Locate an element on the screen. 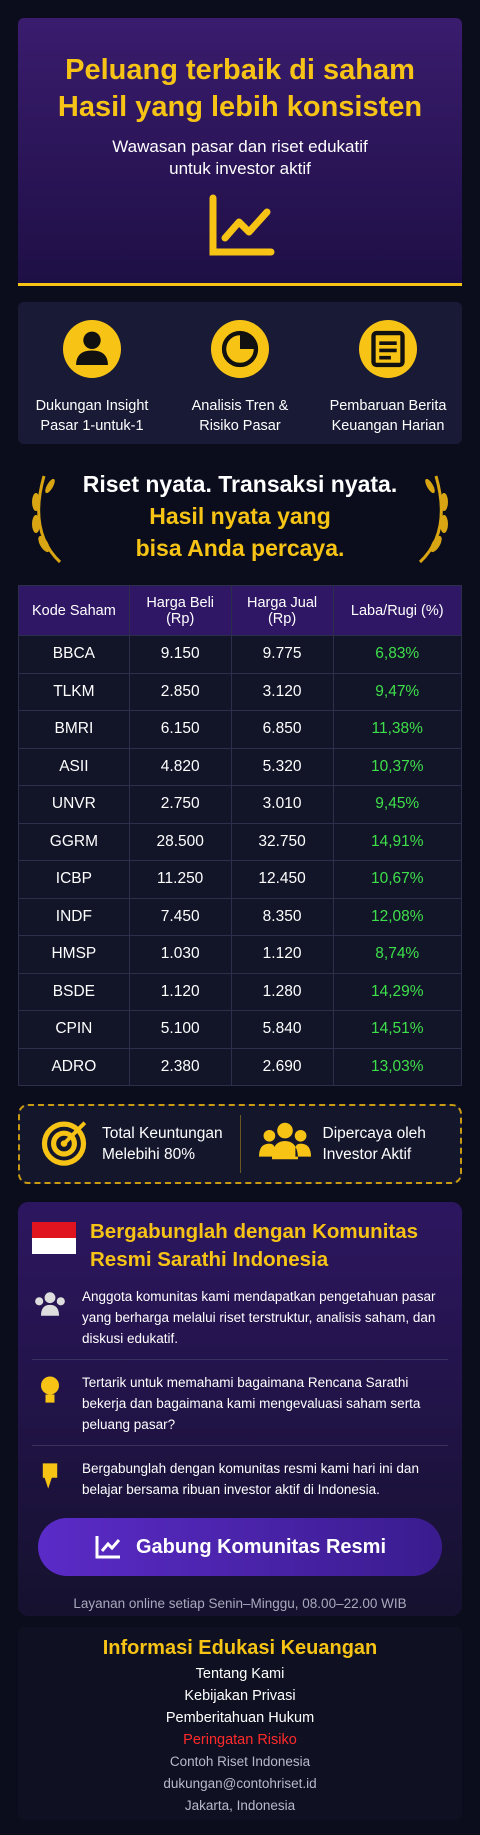 The width and height of the screenshot is (480, 1835). table-cell: 12.450 is located at coordinates (282, 879).